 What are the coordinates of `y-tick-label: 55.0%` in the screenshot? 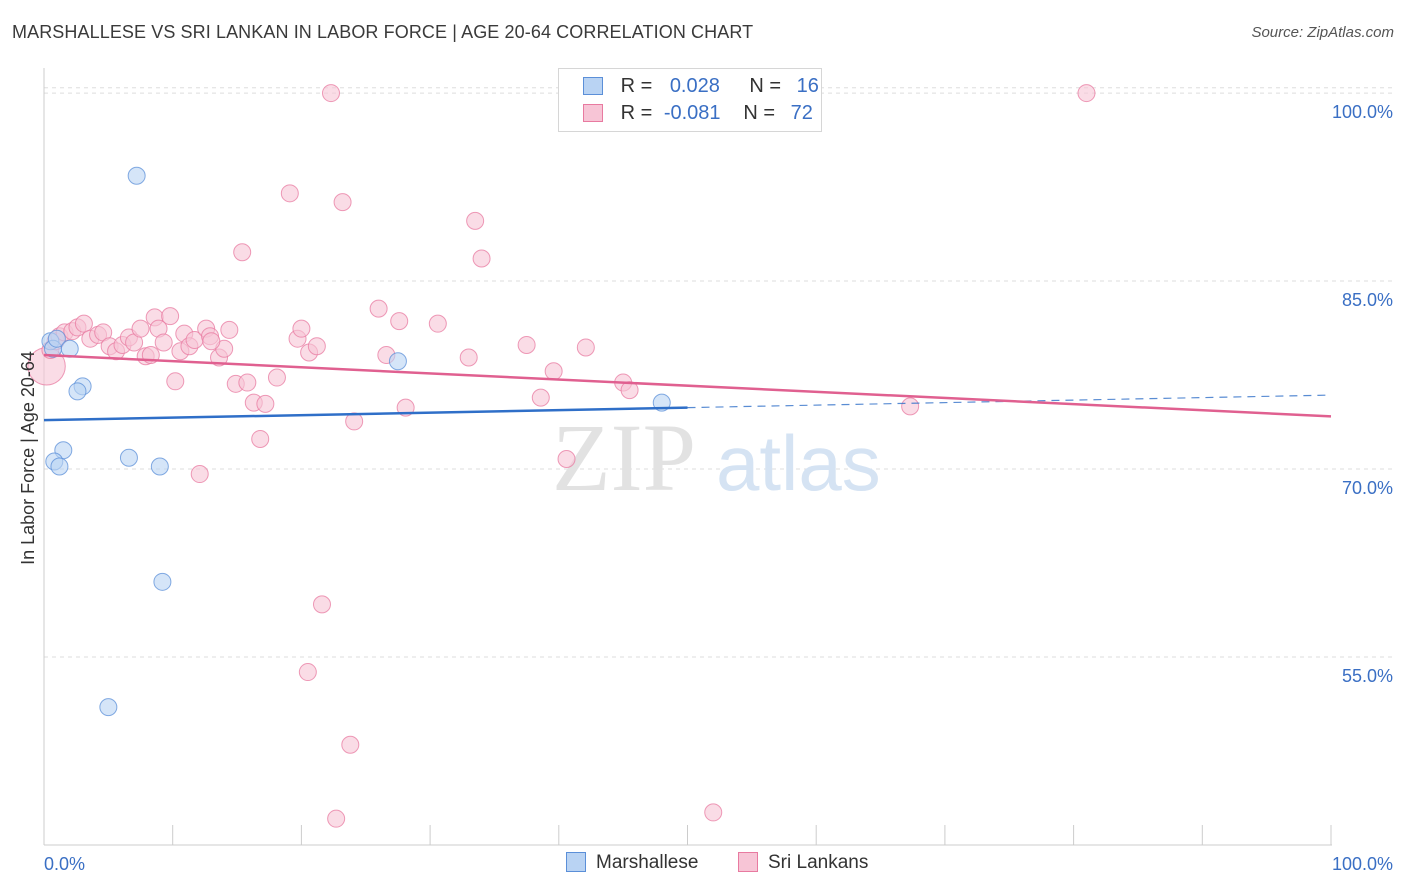 It's located at (1367, 676).